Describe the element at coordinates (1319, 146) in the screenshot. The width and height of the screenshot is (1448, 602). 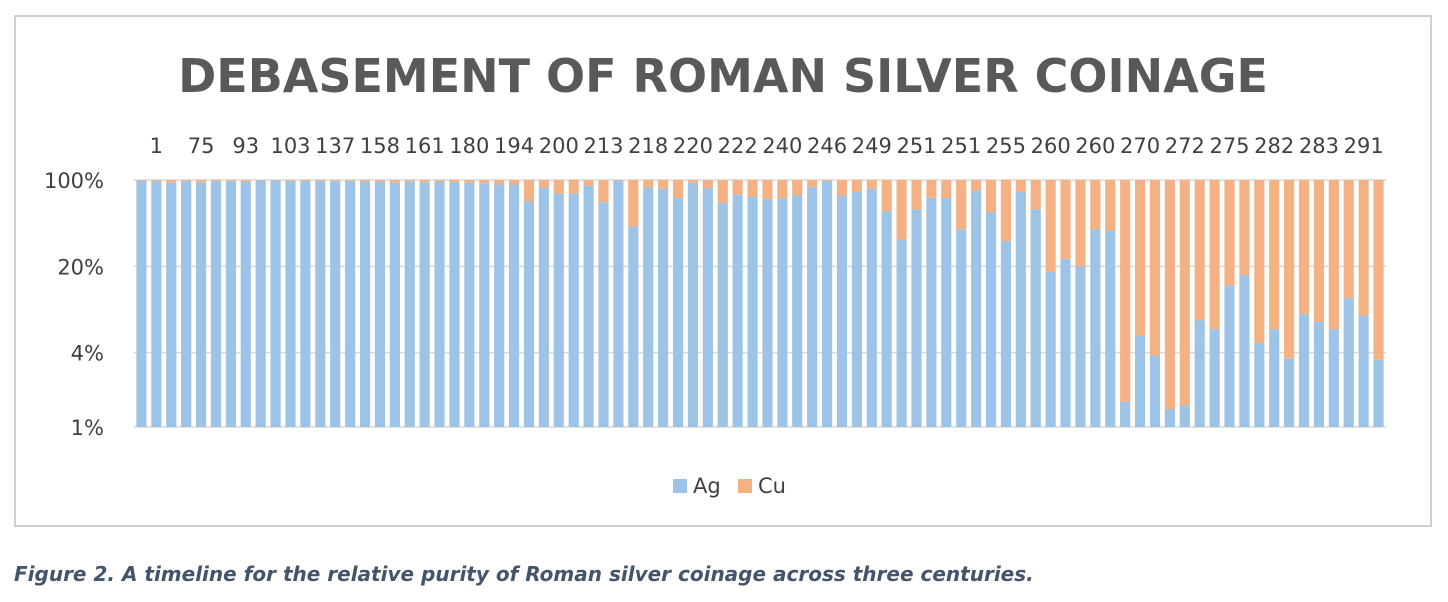
I see `x-tick-label: 283` at that location.